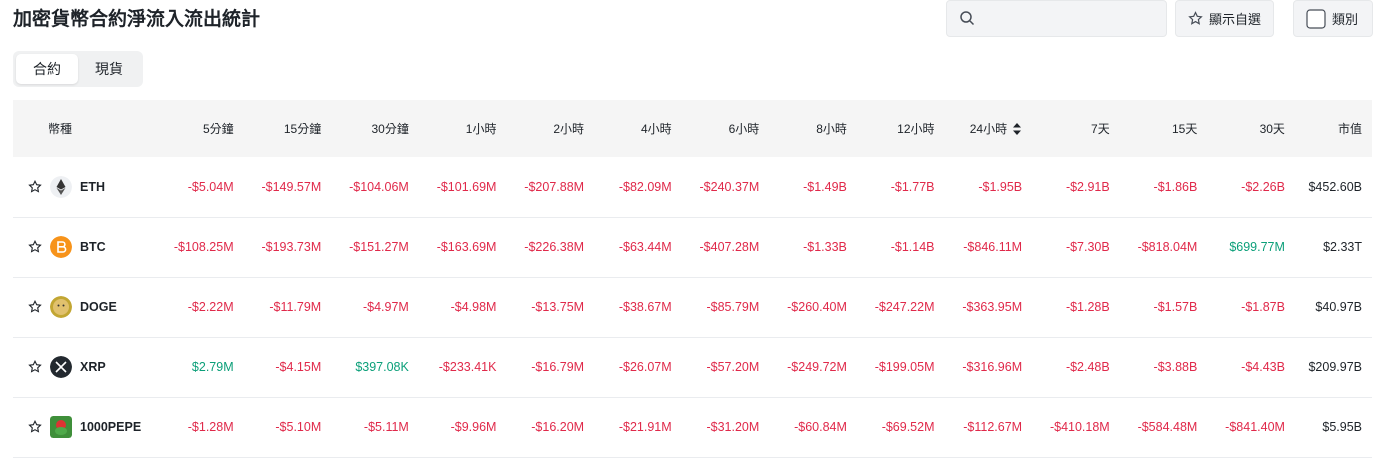 This screenshot has width=1382, height=463. I want to click on column-header: 12小時, so click(892, 128).